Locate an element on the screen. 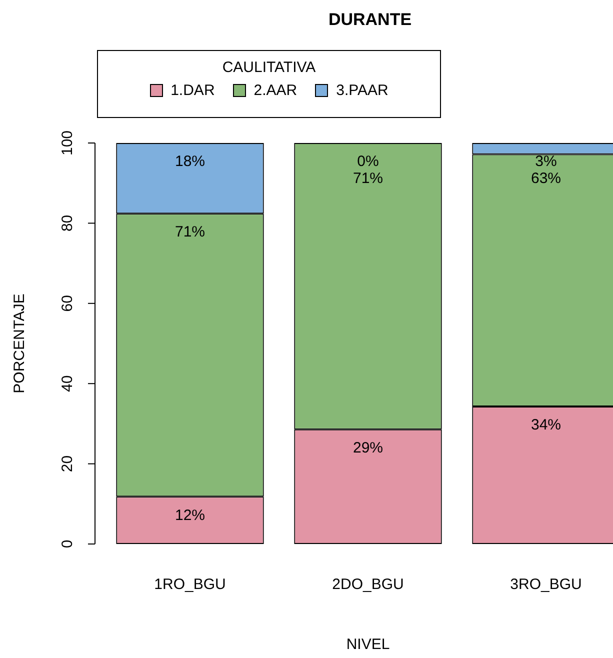 Image resolution: width=613 pixels, height=658 pixels. y-axis-title: PORCENTAJE is located at coordinates (19, 344).